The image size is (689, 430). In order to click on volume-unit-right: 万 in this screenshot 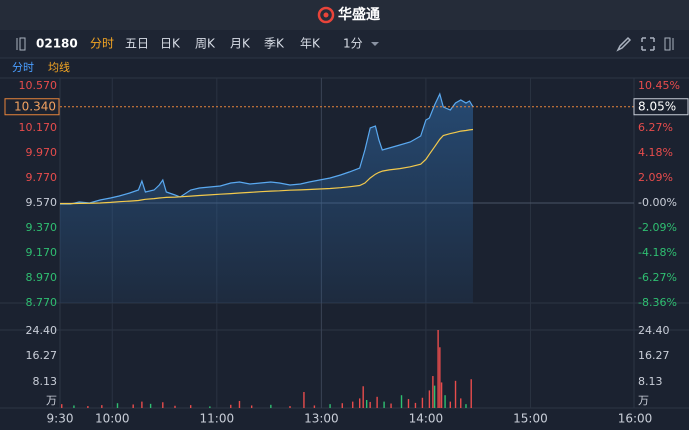, I will do `click(643, 400)`.